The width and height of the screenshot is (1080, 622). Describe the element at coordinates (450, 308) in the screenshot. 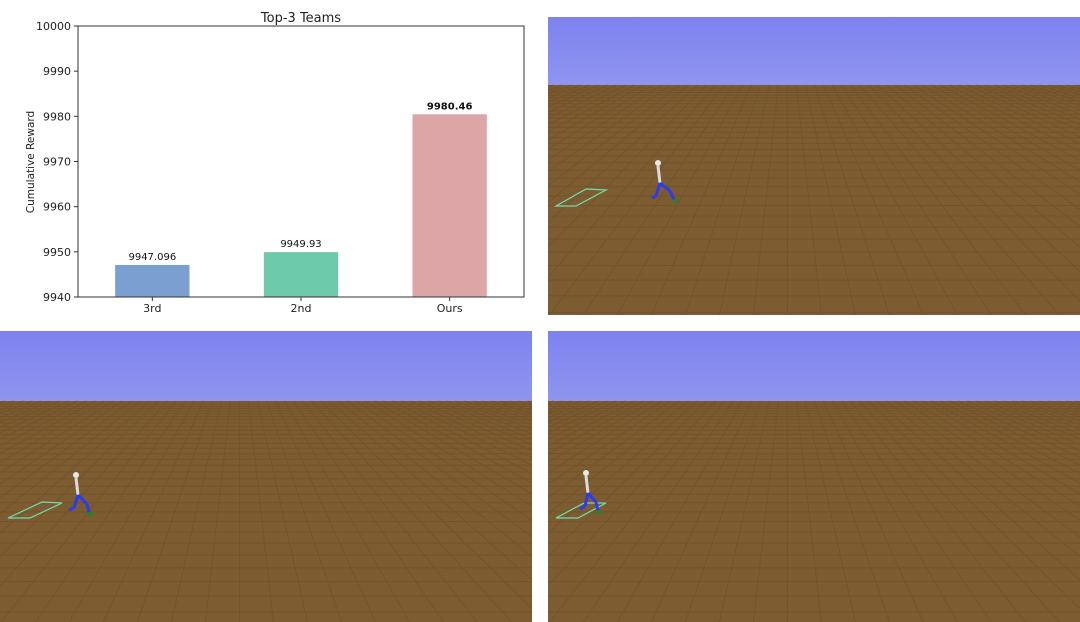

I see `x-tick-label: Ours` at that location.